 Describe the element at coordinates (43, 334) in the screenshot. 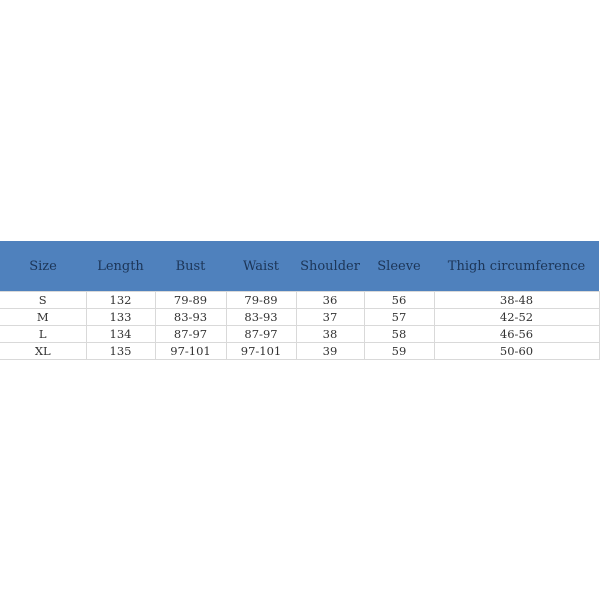

I see `cell: L` at that location.